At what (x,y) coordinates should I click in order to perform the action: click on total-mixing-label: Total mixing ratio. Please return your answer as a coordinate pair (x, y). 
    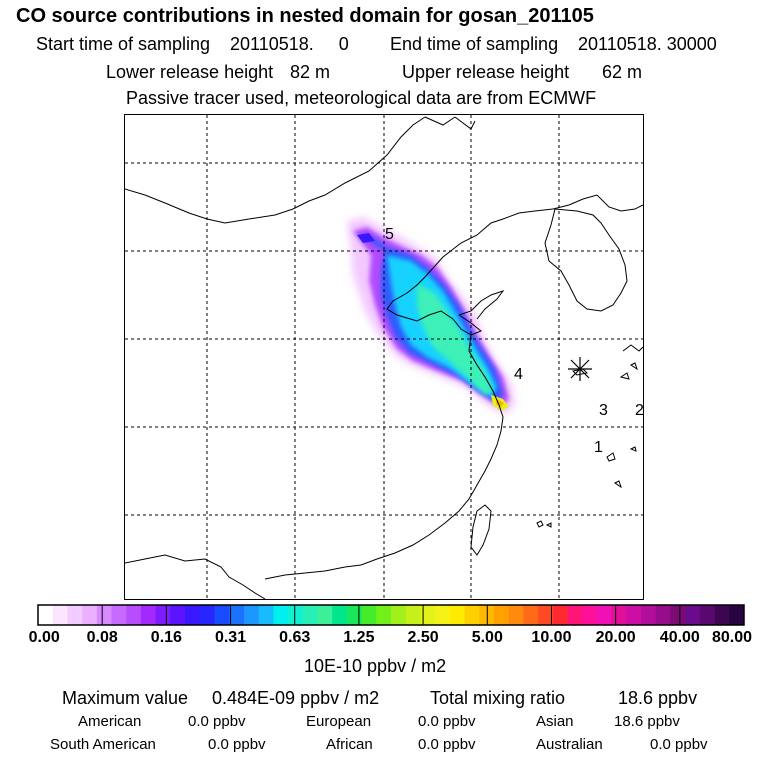
    Looking at the image, I should click on (498, 698).